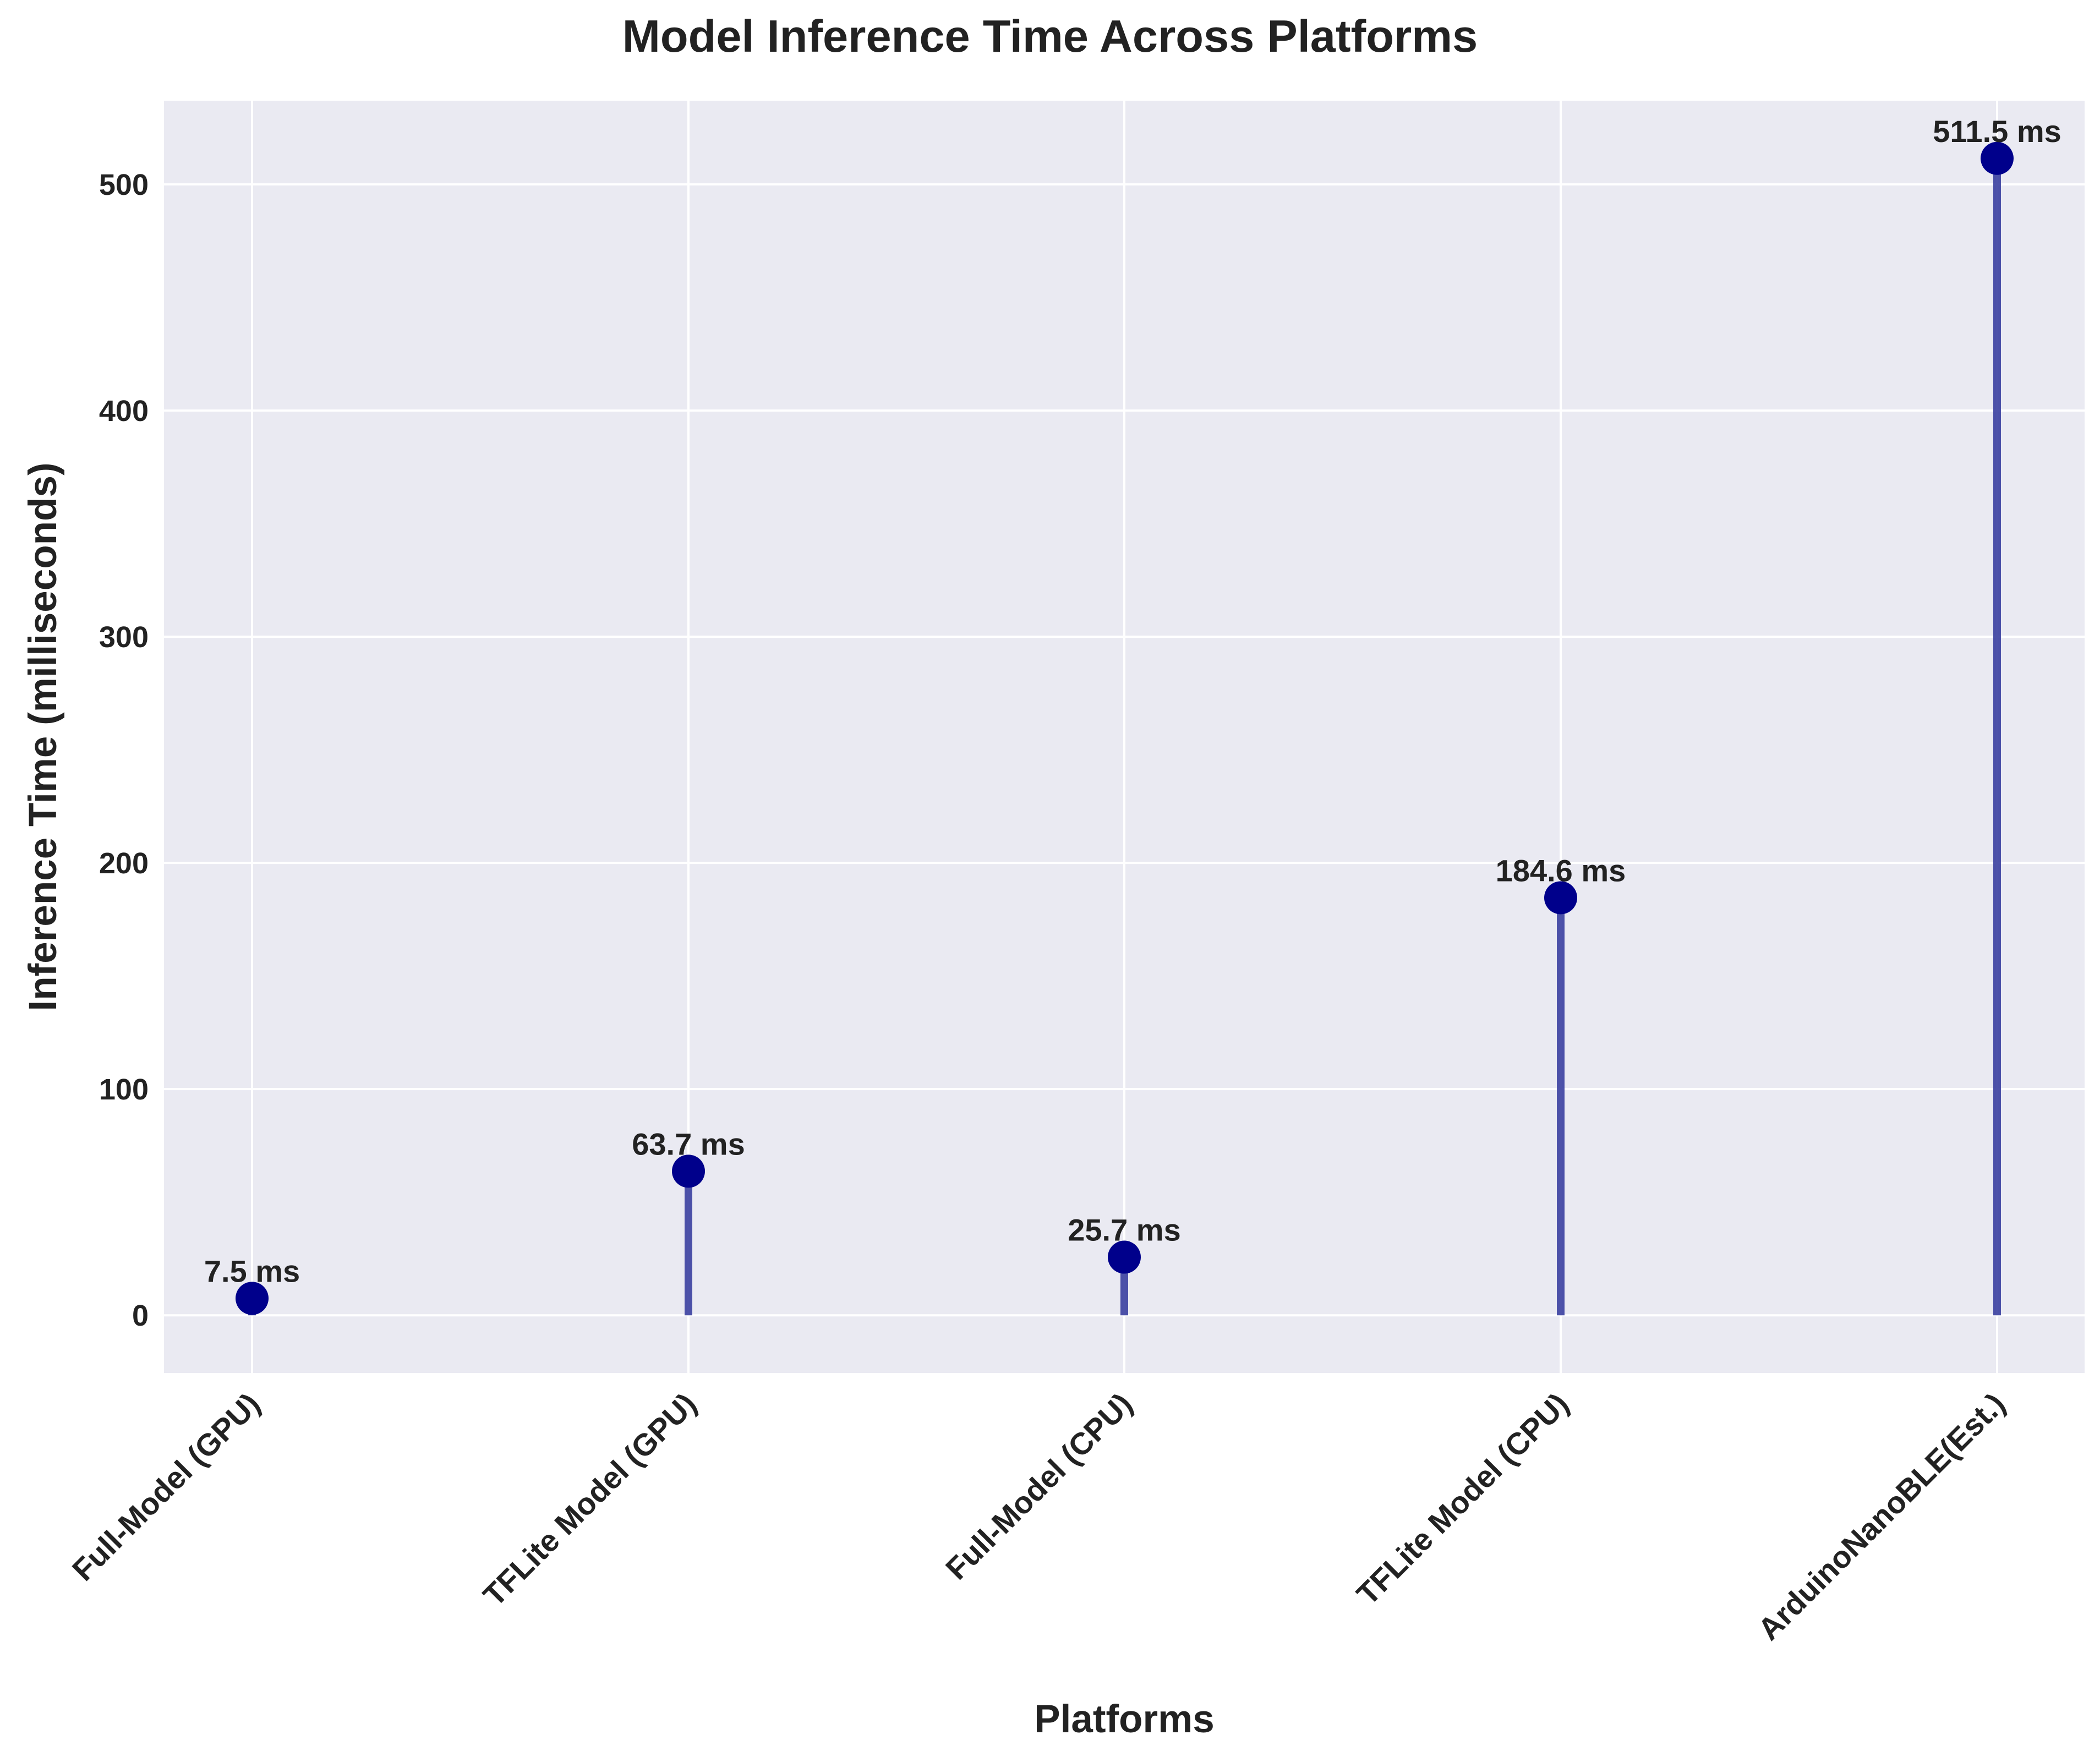 Image resolution: width=2100 pixels, height=1762 pixels. I want to click on y-tick-label: 0, so click(140, 1315).